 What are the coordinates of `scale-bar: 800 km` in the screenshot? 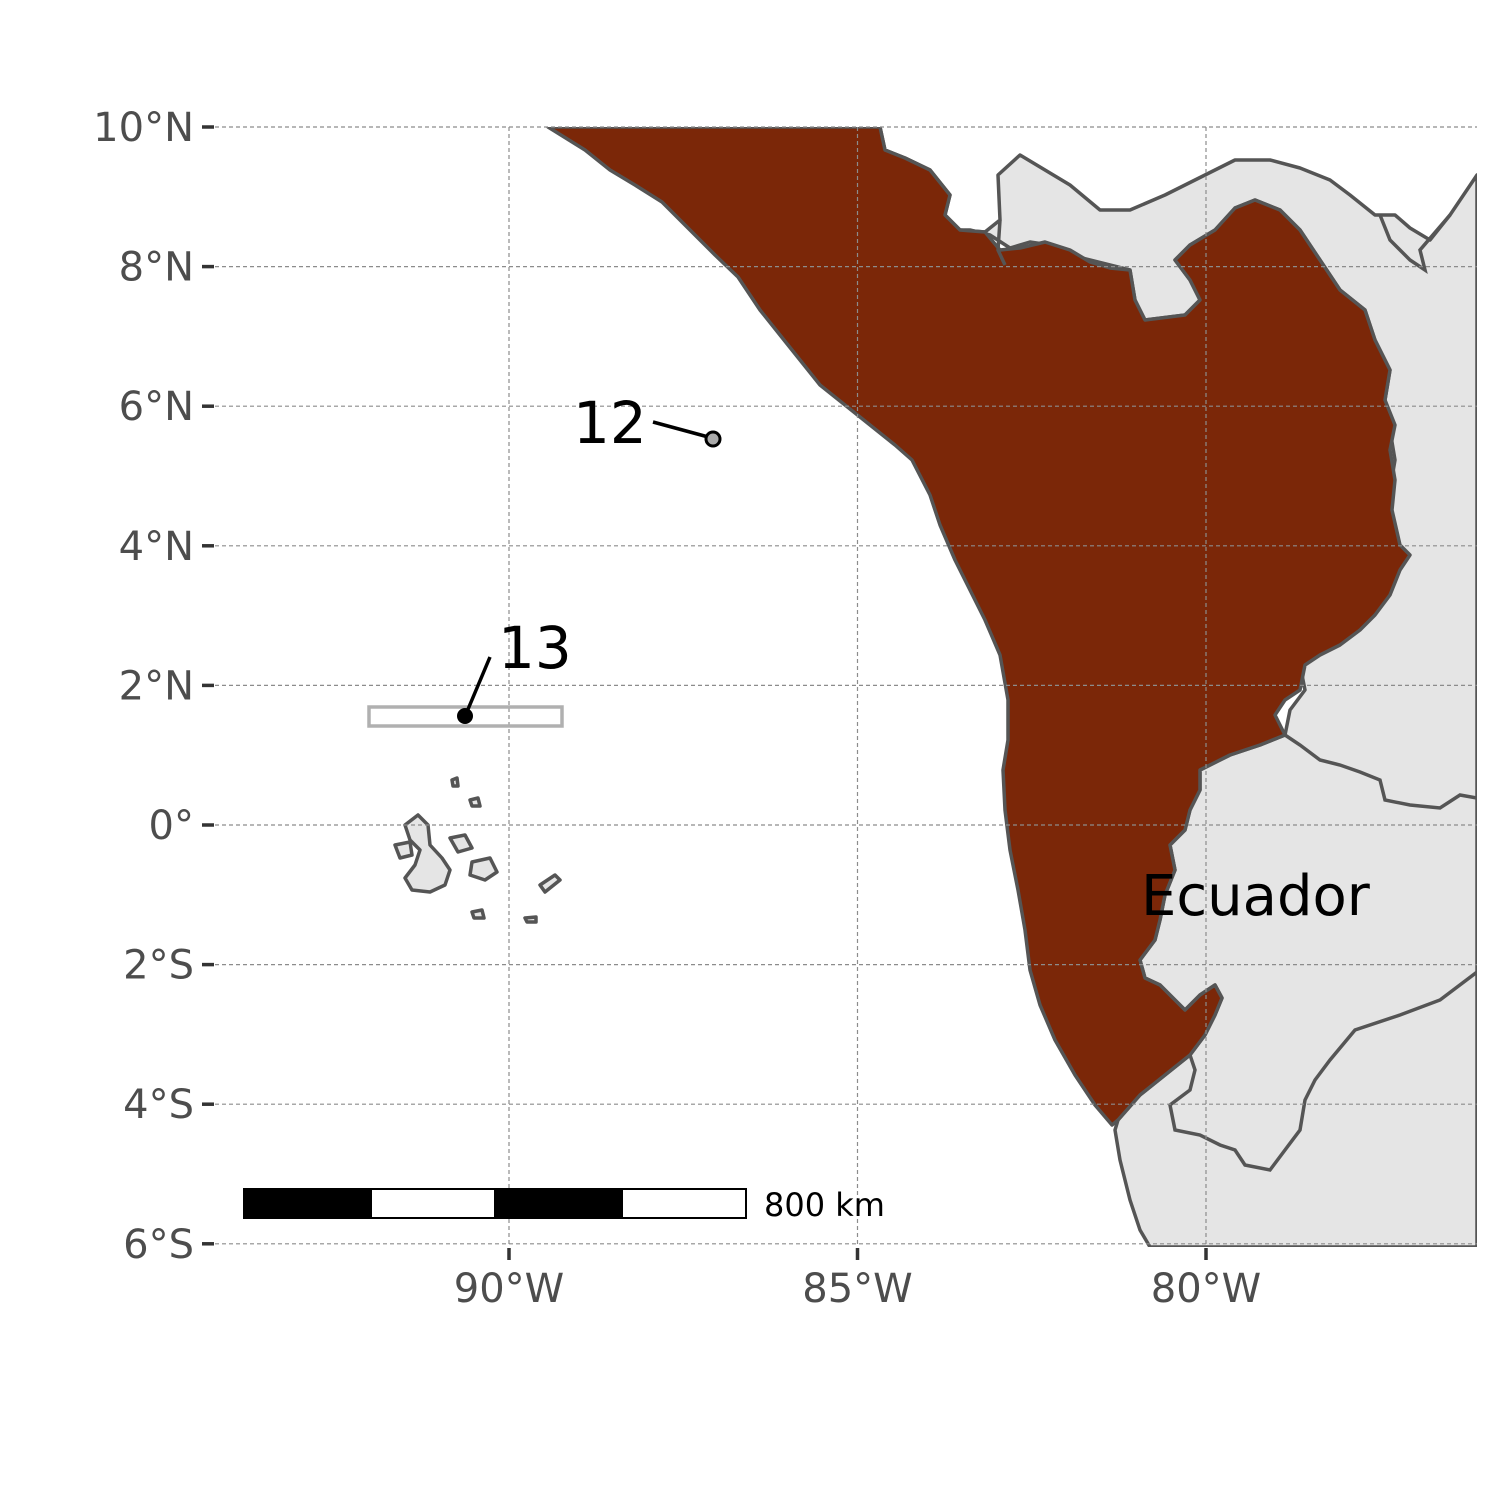 It's located at (564, 1205).